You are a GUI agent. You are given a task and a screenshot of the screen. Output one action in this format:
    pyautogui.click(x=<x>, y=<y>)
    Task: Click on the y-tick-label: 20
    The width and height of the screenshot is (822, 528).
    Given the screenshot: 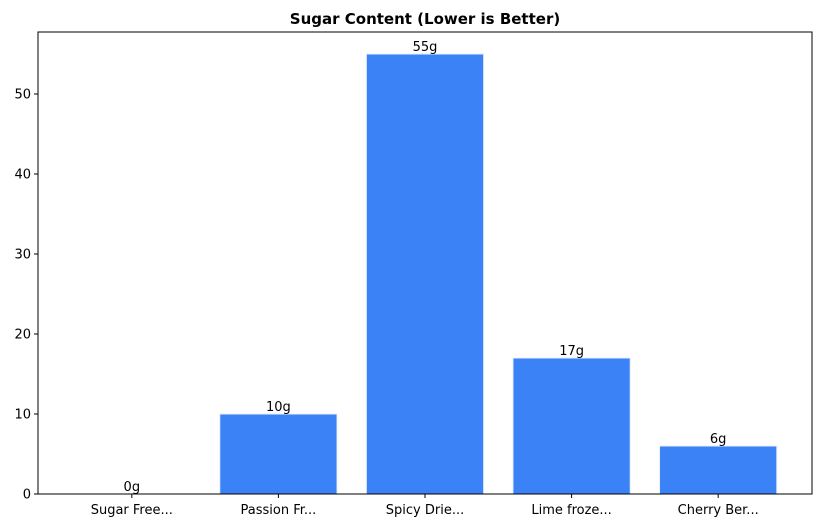 What is the action you would take?
    pyautogui.click(x=22, y=335)
    